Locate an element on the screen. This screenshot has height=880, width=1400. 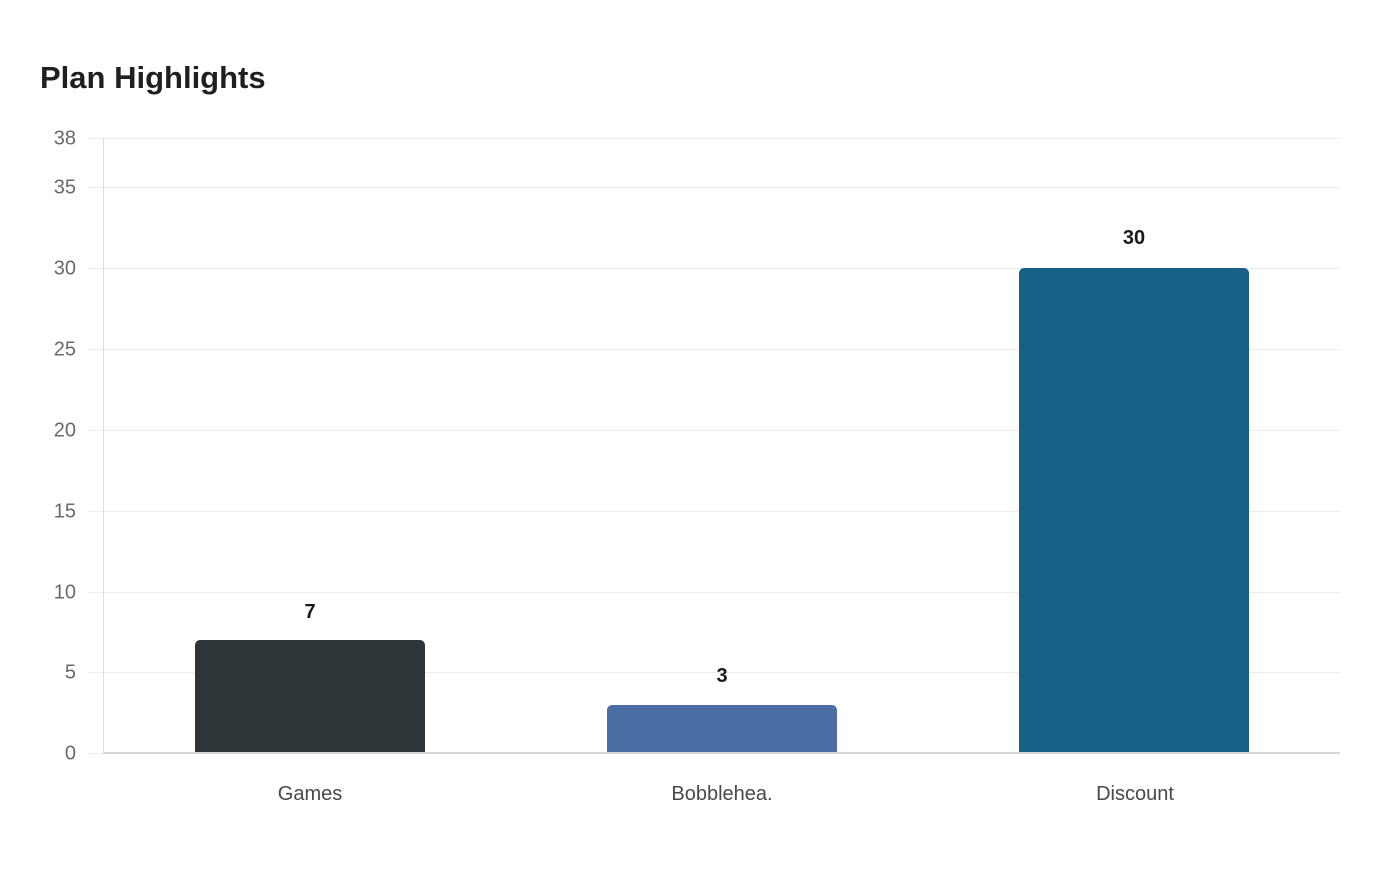
x-axis-line is located at coordinates (721, 753).